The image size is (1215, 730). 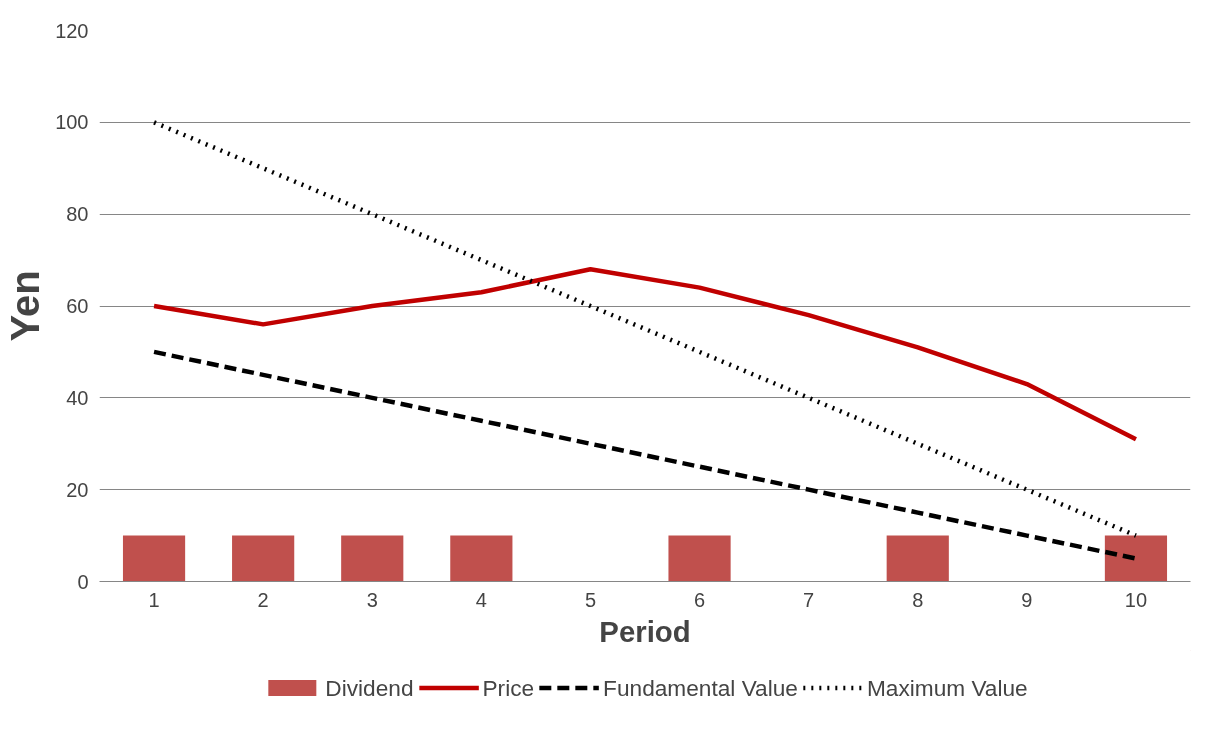 What do you see at coordinates (77, 306) in the screenshot?
I see `y-tick-label: 60` at bounding box center [77, 306].